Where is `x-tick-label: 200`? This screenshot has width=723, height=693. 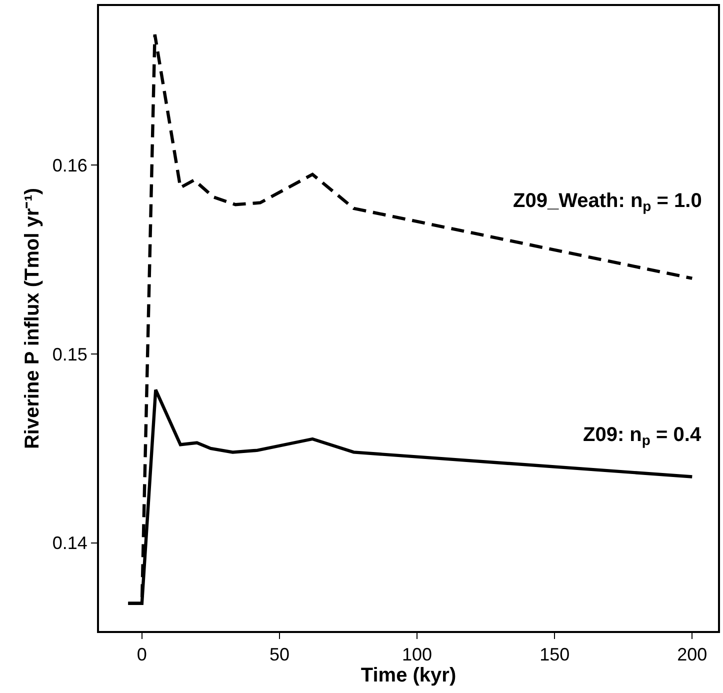 x-tick-label: 200 is located at coordinates (692, 654).